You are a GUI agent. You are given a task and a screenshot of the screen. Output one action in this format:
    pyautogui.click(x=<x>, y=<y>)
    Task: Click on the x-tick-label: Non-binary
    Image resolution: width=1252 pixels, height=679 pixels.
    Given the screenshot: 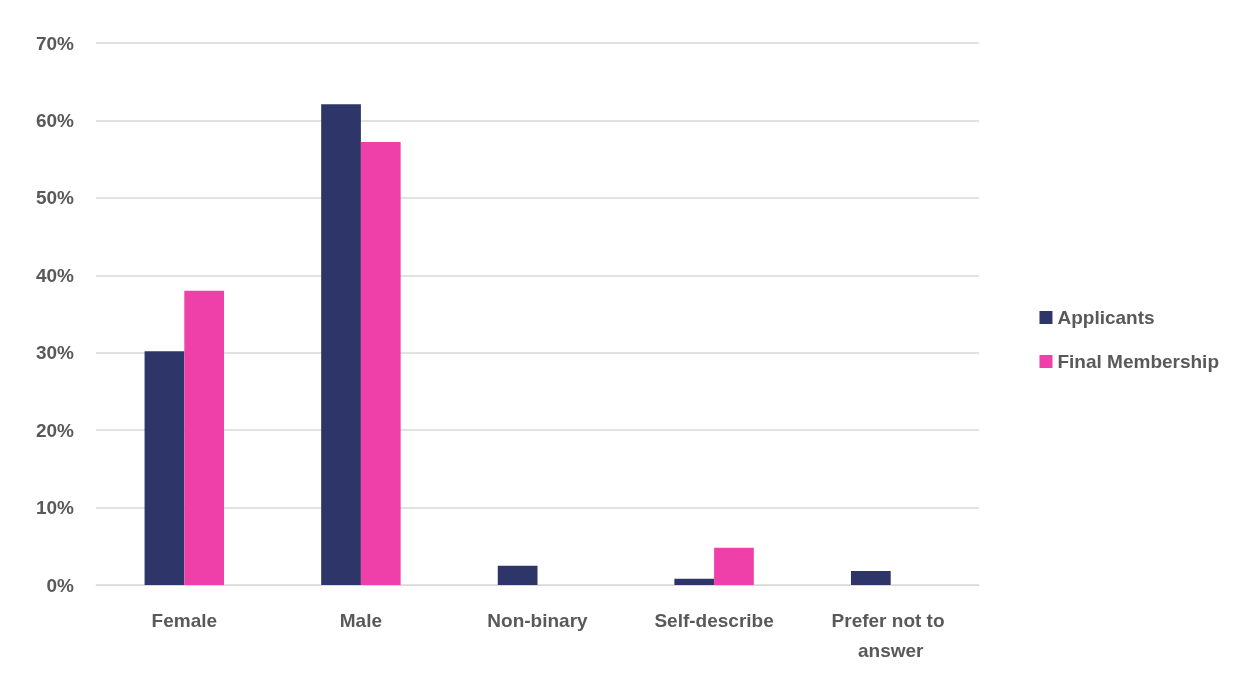 What is the action you would take?
    pyautogui.click(x=538, y=620)
    